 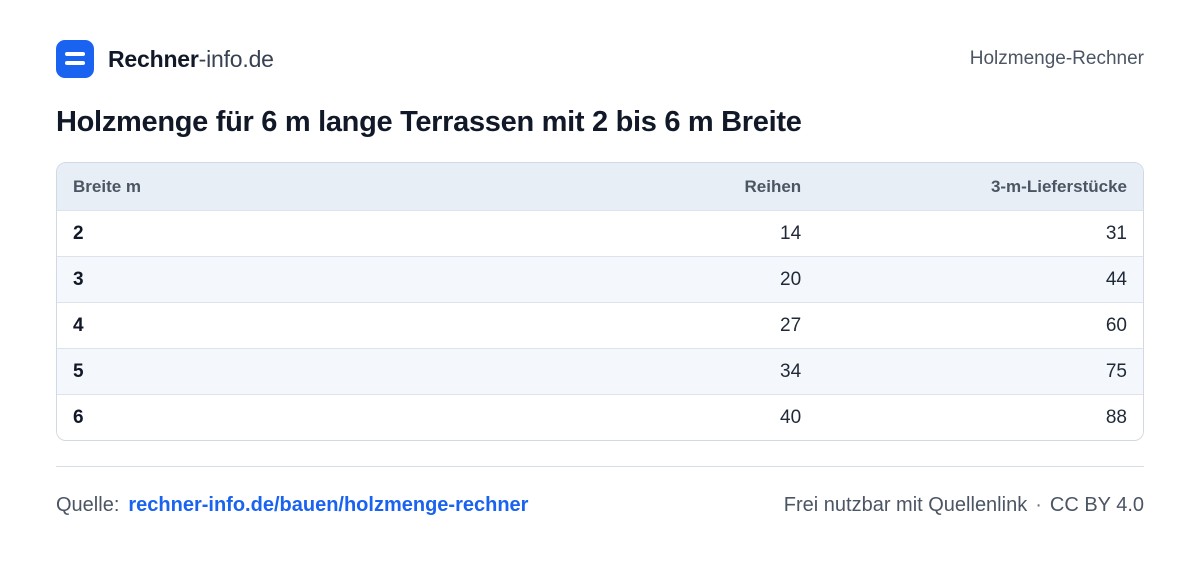 I want to click on column-header-pieces: 3-m-Lieferstücke, so click(x=1058, y=186).